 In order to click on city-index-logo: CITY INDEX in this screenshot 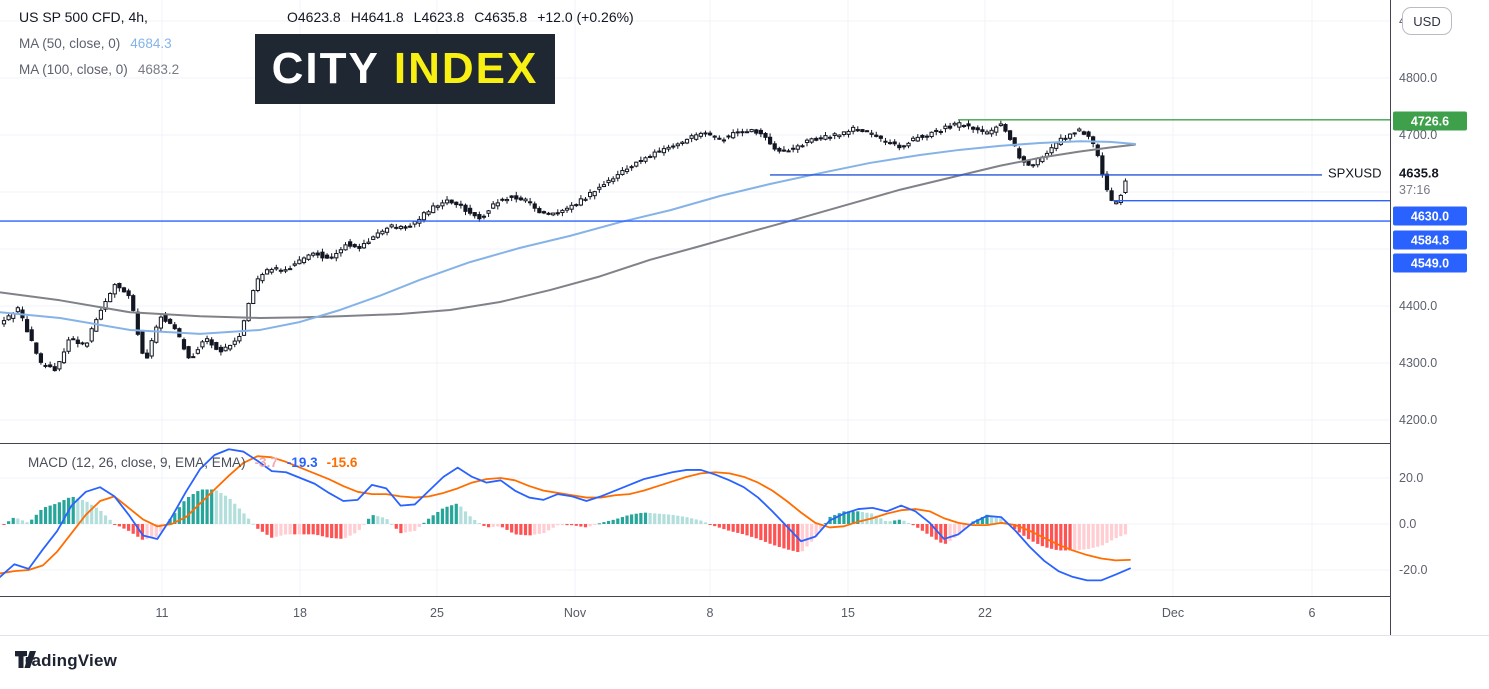, I will do `click(405, 69)`.